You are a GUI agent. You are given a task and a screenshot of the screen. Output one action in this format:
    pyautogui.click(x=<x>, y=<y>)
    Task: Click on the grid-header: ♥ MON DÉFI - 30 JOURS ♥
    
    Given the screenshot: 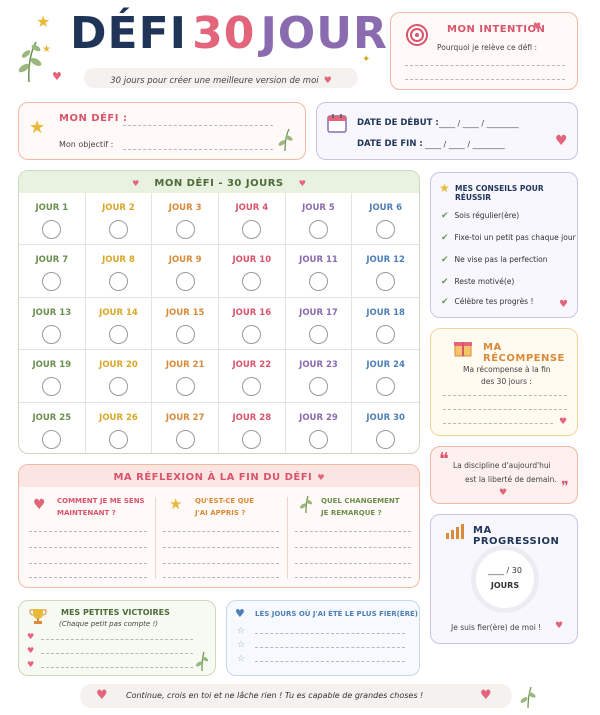 What is the action you would take?
    pyautogui.click(x=219, y=182)
    